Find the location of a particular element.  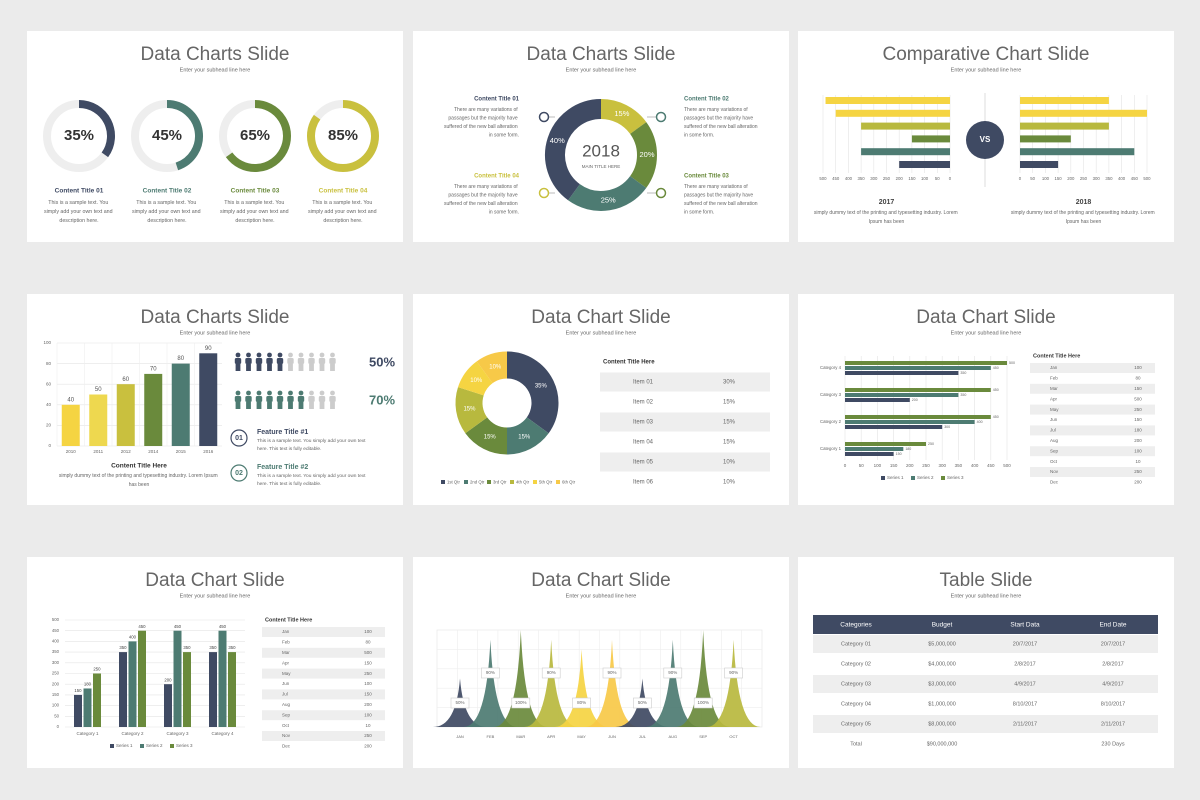

legend-label: Series 2 is located at coordinates (154, 745).